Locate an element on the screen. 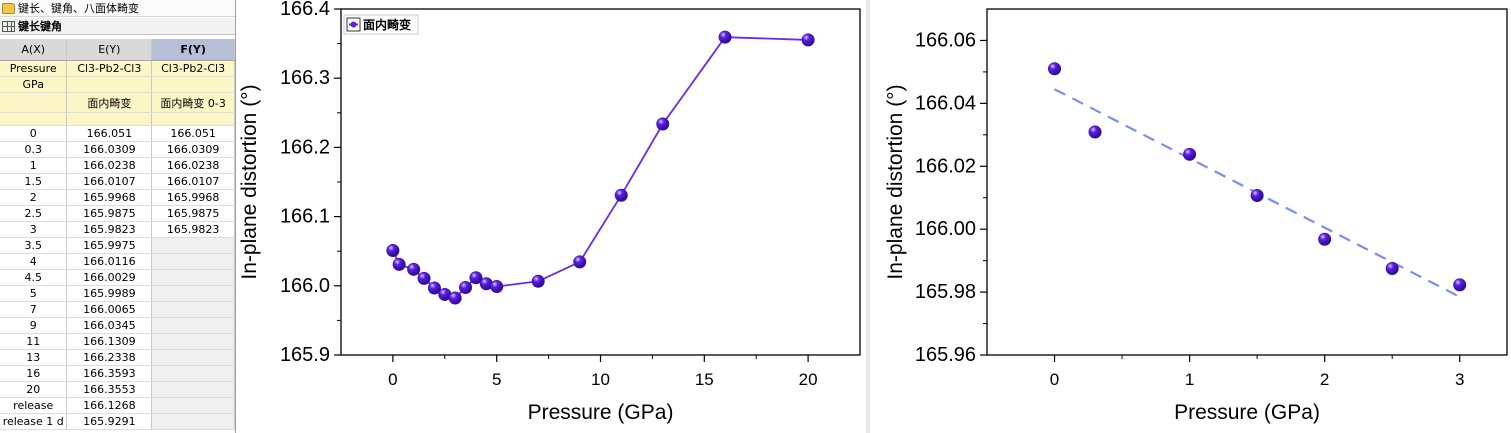  data-cell: release is located at coordinates (34, 405).